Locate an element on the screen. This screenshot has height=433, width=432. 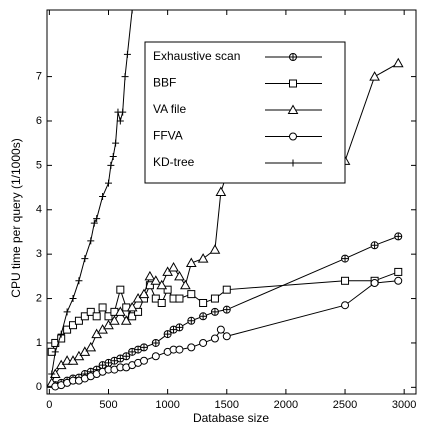
x-tick-label: 1000 is located at coordinates (167, 405).